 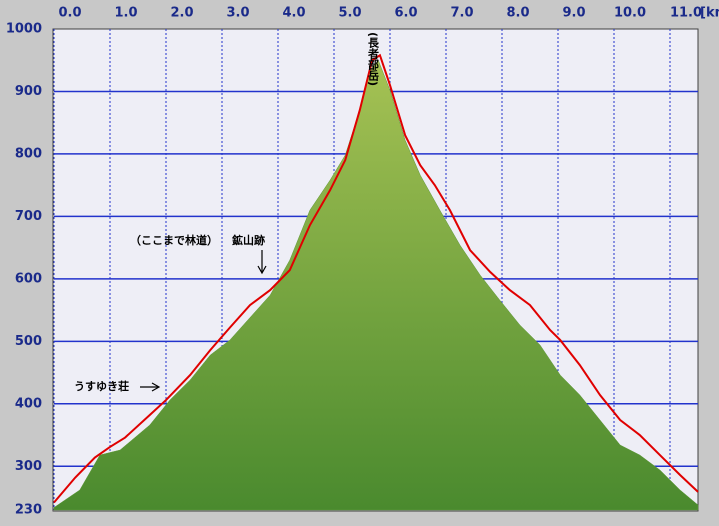 What do you see at coordinates (101, 386) in the screenshot?
I see `annotation: うすゆき荘` at bounding box center [101, 386].